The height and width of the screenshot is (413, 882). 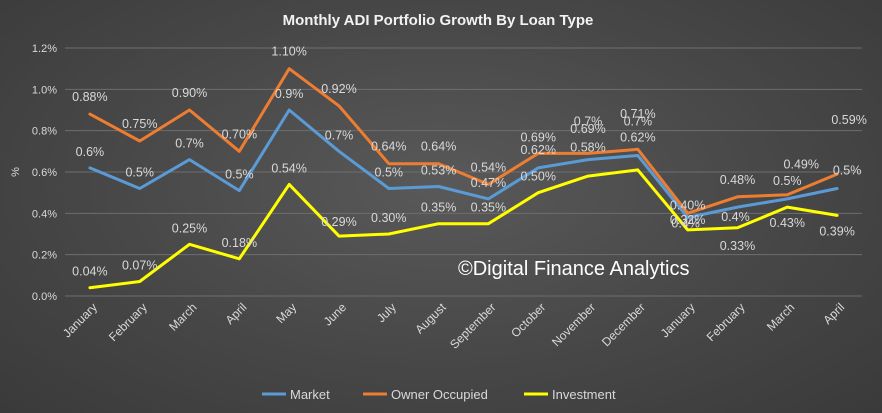 I want to click on data-label: 0.49%, so click(x=801, y=165).